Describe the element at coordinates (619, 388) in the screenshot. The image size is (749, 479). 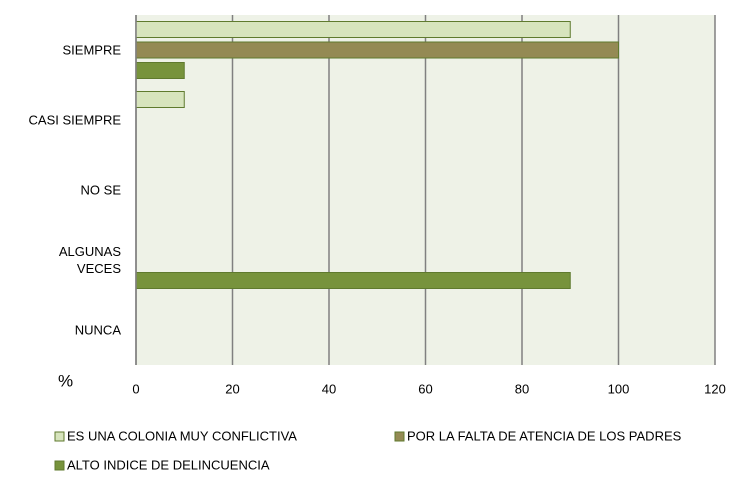
I see `x-tick-label: 100` at that location.